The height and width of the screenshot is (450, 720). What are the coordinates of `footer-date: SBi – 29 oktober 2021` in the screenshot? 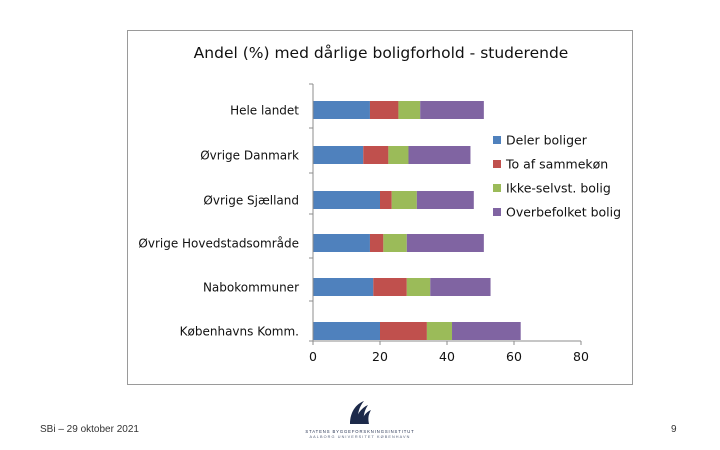 It's located at (89, 429).